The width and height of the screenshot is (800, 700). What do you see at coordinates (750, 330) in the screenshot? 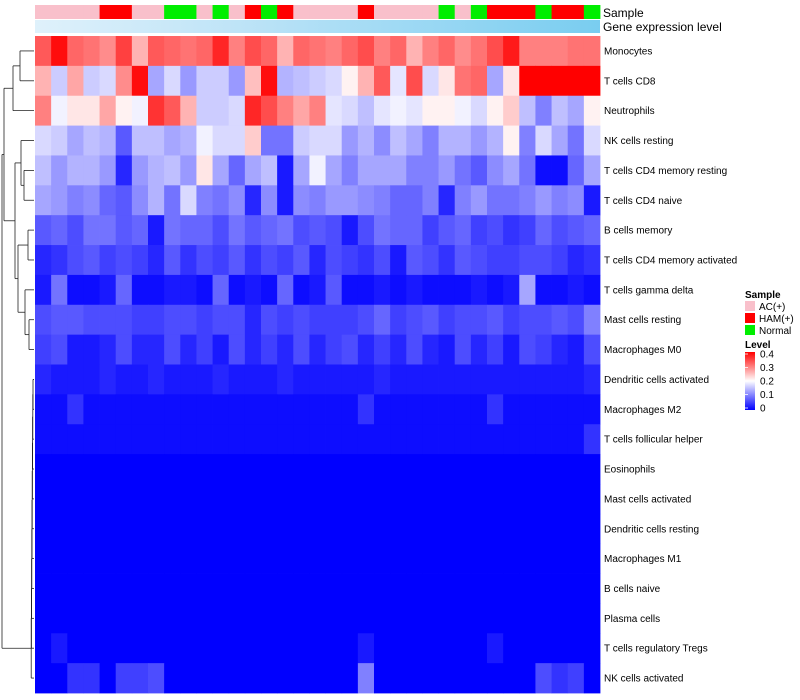
I see `legend-swatch-normal` at bounding box center [750, 330].